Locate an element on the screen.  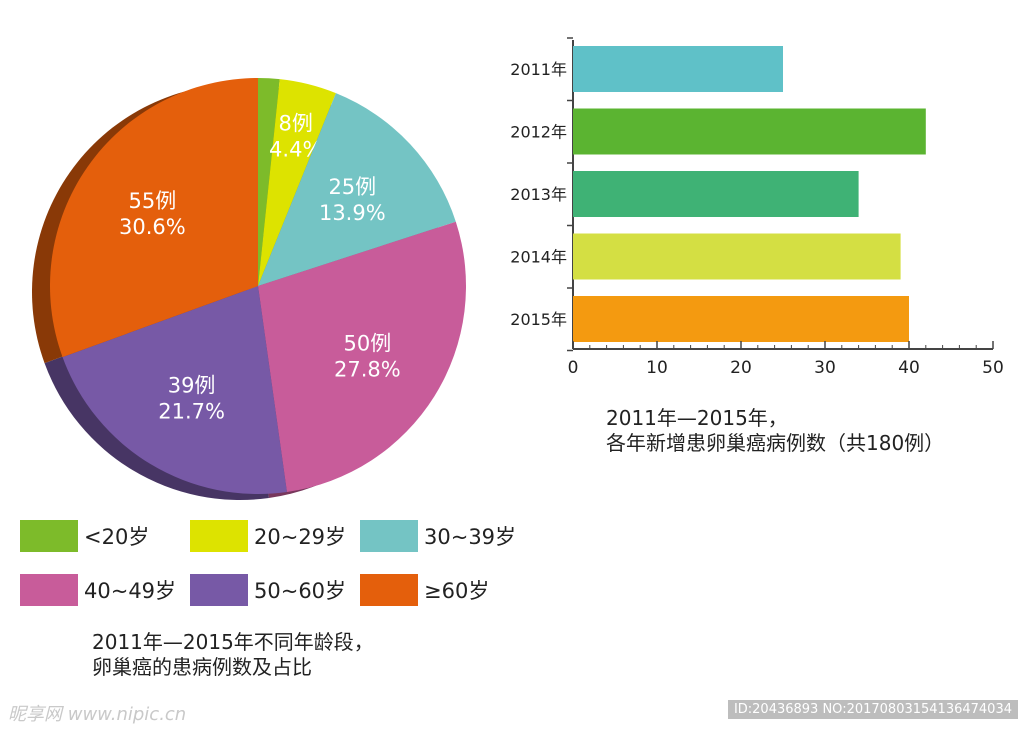
x-tick-label: 40 is located at coordinates (909, 368).